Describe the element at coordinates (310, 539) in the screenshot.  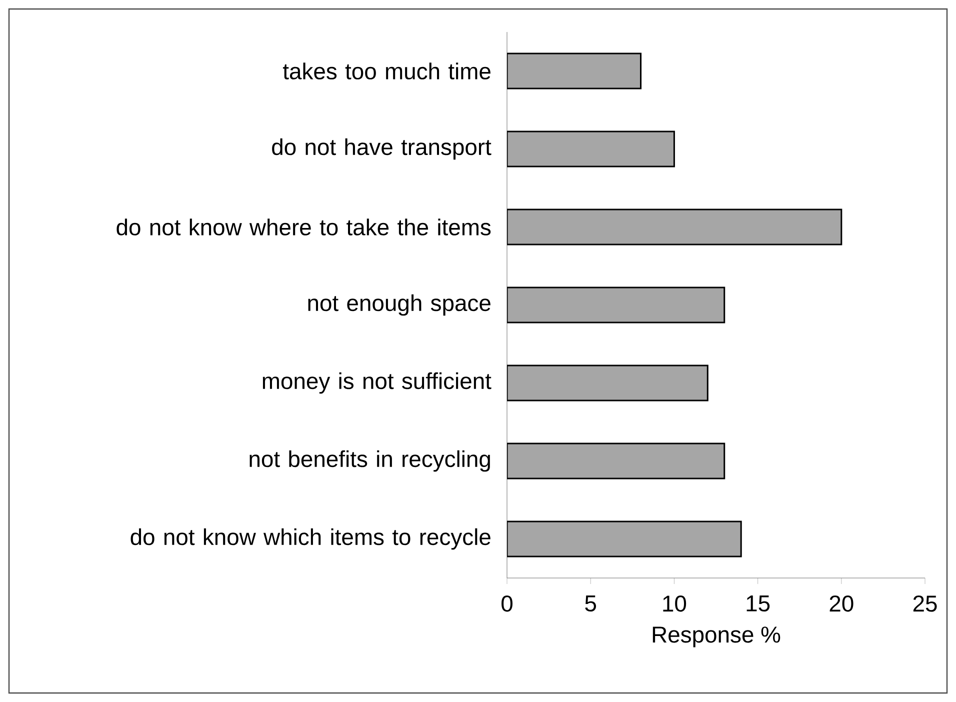
I see `y-tick-label: do not know which items to recycle` at that location.